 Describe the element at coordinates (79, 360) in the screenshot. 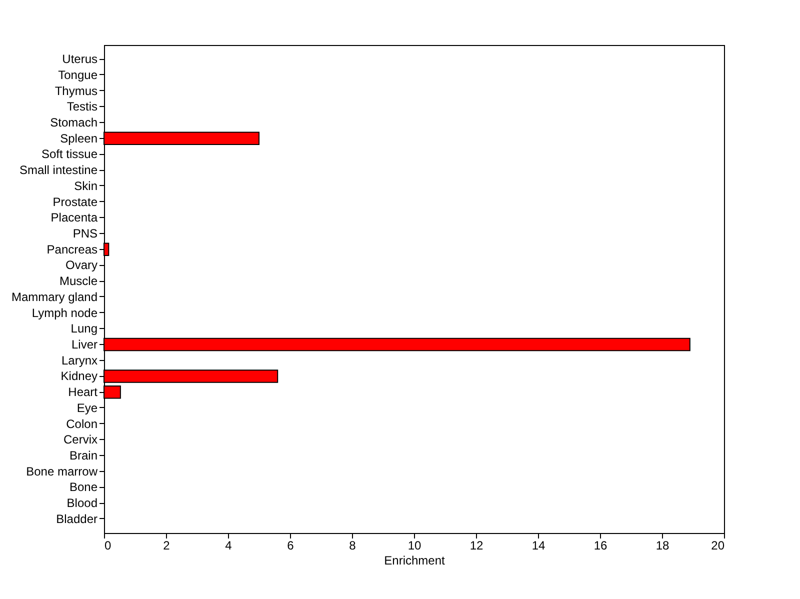

I see `y-tick-label: Larynx` at that location.